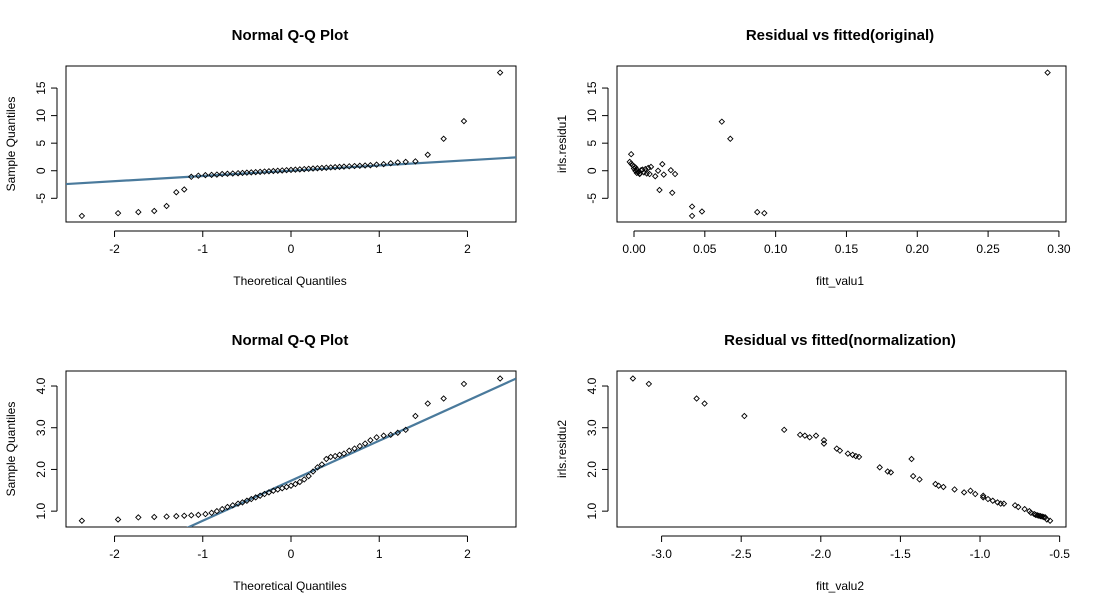 This screenshot has height=615, width=1100. Describe the element at coordinates (592, 170) in the screenshot. I see `y-tick-label: 0` at that location.